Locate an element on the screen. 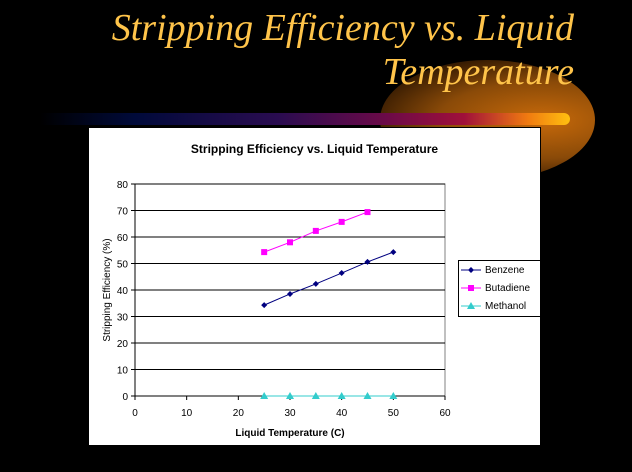 The width and height of the screenshot is (632, 472). legend: Benzene Butadiene Methanol is located at coordinates (499, 288).